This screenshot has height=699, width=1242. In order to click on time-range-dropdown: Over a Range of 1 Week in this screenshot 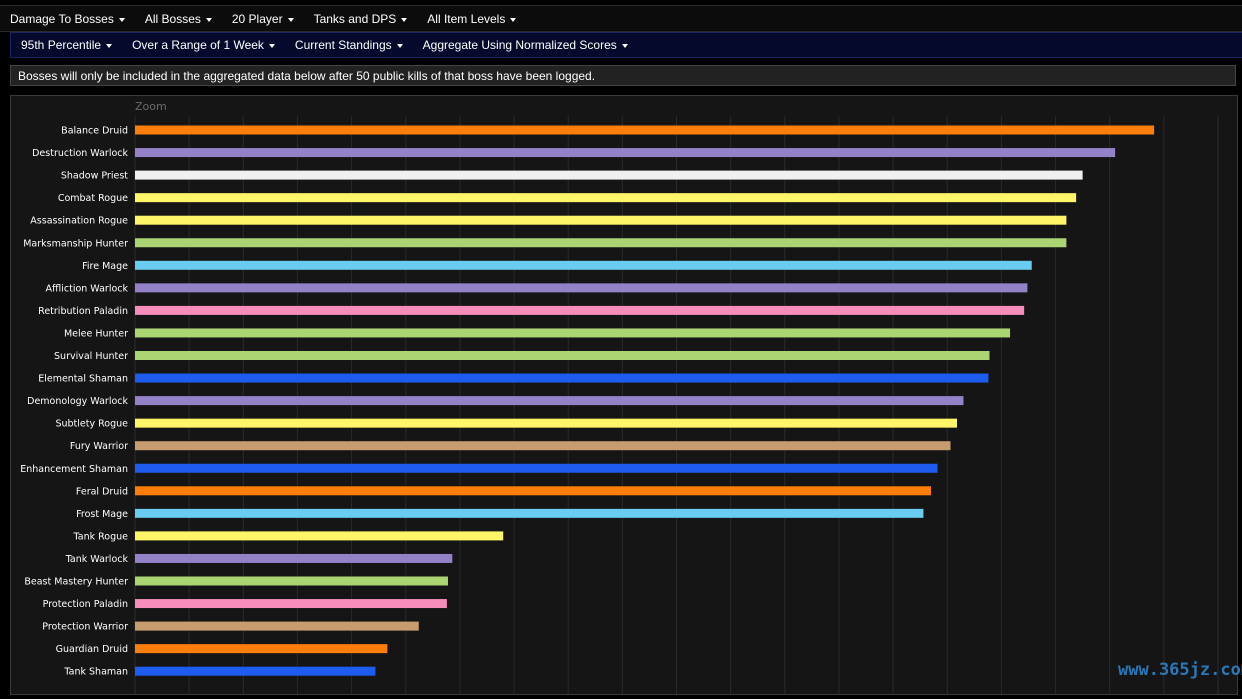, I will do `click(203, 45)`.